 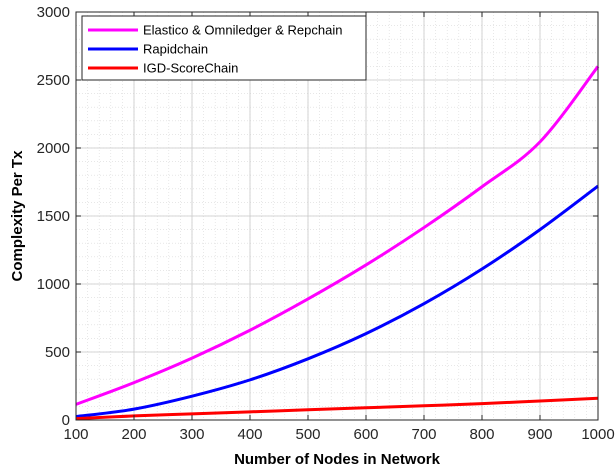 What do you see at coordinates (75, 434) in the screenshot?
I see `x-tick-label: 100` at bounding box center [75, 434].